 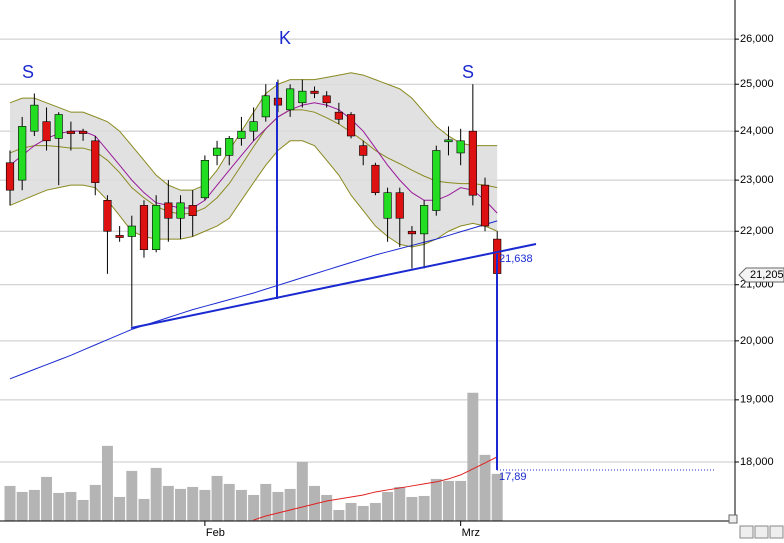 What do you see at coordinates (757, 39) in the screenshot?
I see `y-tick-label: 26,000` at bounding box center [757, 39].